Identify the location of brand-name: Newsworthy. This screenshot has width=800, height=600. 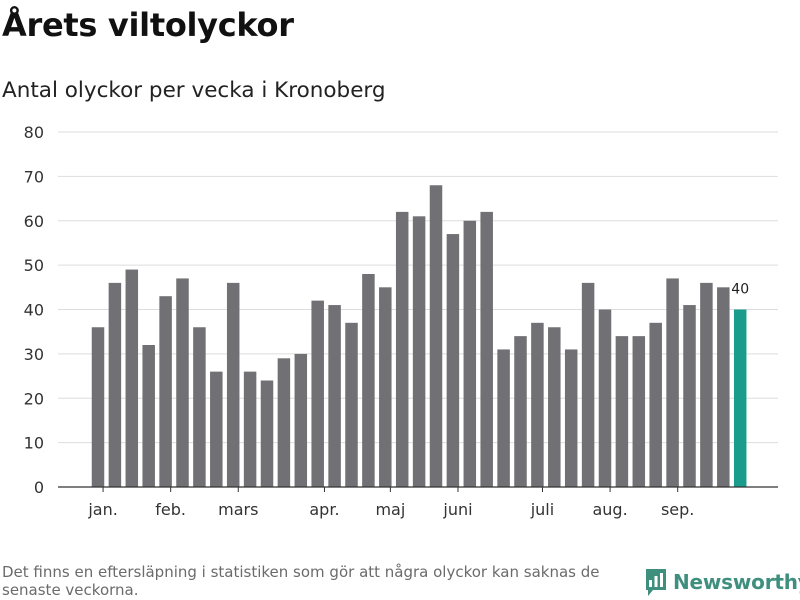
(736, 582).